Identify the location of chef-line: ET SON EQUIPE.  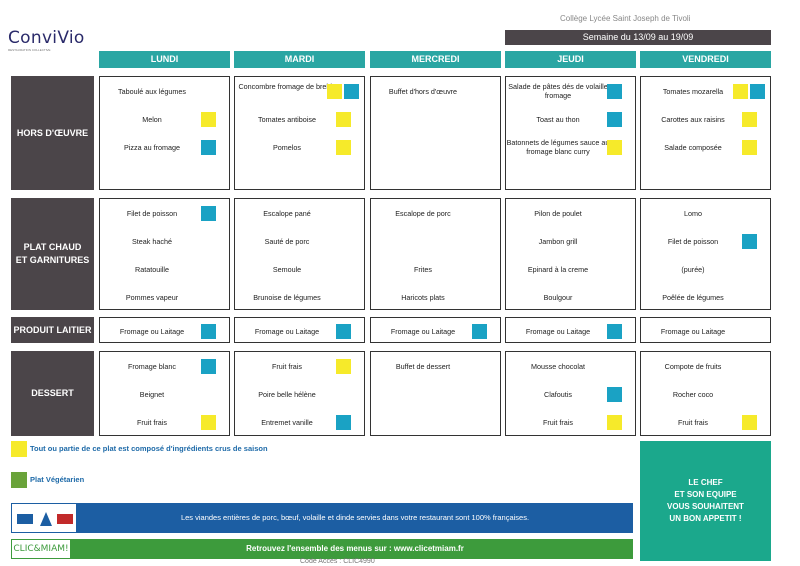
(705, 494).